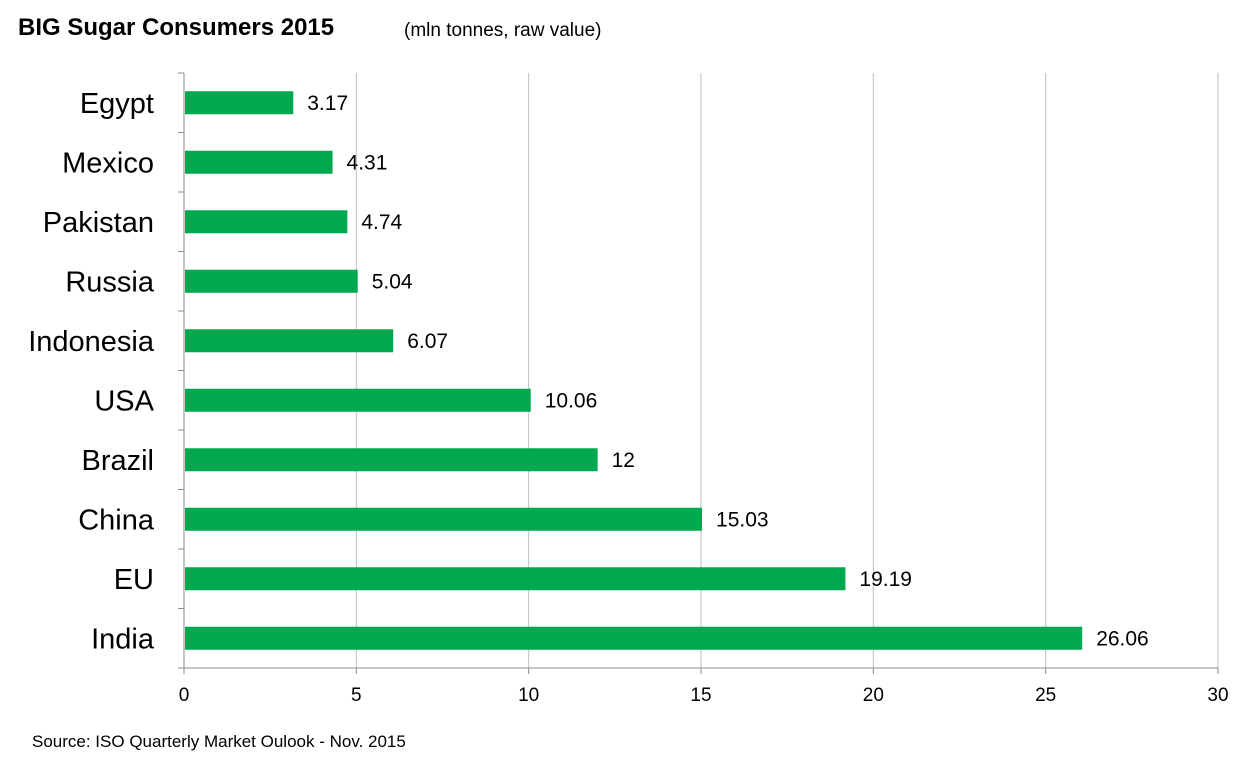 This screenshot has width=1254, height=757. I want to click on bar-egypt, so click(239, 103).